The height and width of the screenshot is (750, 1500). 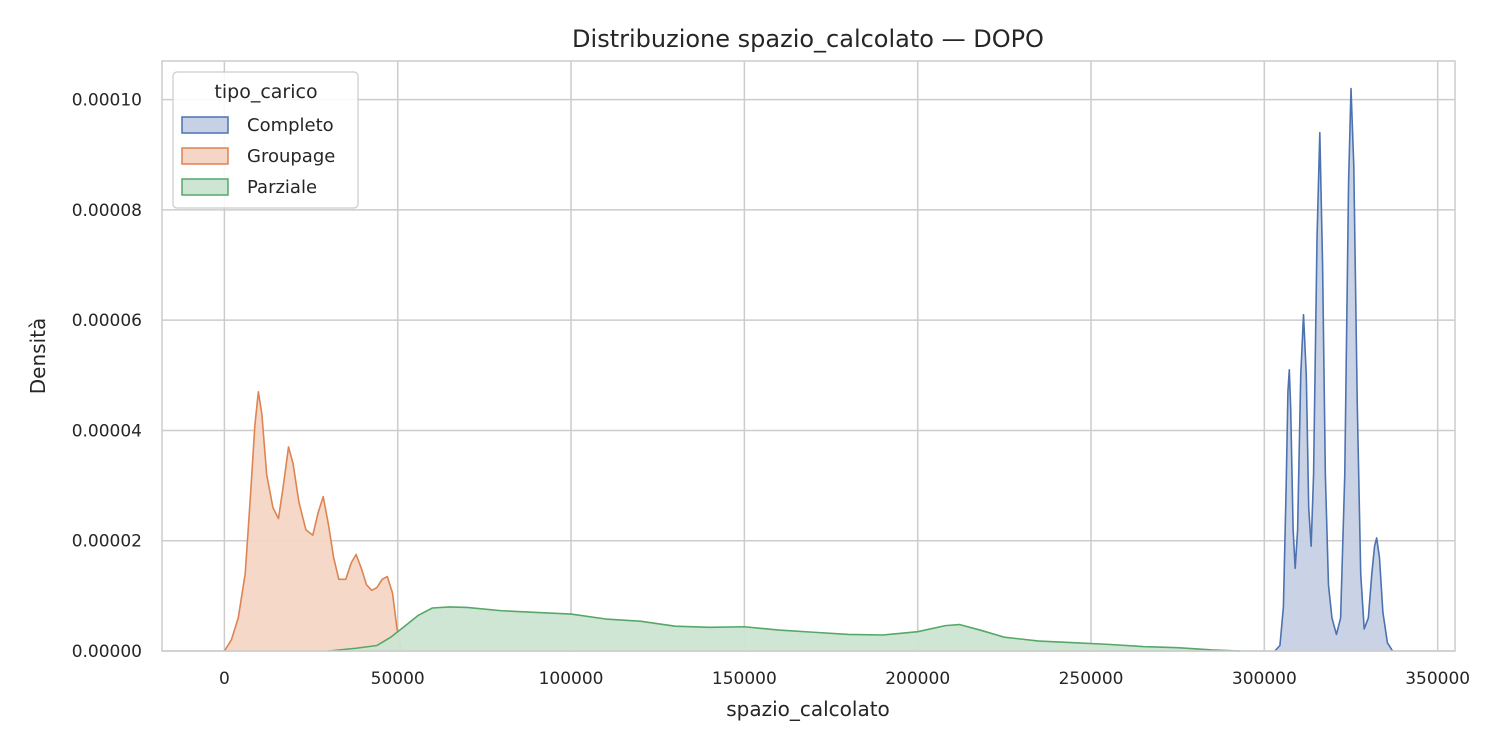 What do you see at coordinates (808, 709) in the screenshot?
I see `x-axis-label: spazio_calcolato` at bounding box center [808, 709].